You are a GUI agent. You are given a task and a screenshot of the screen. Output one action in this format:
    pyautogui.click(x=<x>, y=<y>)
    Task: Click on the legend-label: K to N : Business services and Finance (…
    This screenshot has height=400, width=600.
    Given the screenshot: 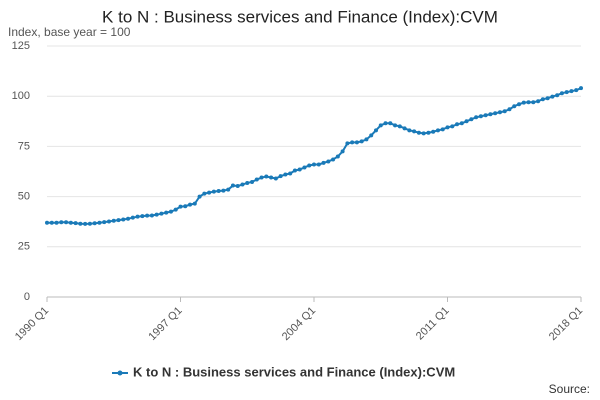 What is the action you would take?
    pyautogui.click(x=294, y=371)
    